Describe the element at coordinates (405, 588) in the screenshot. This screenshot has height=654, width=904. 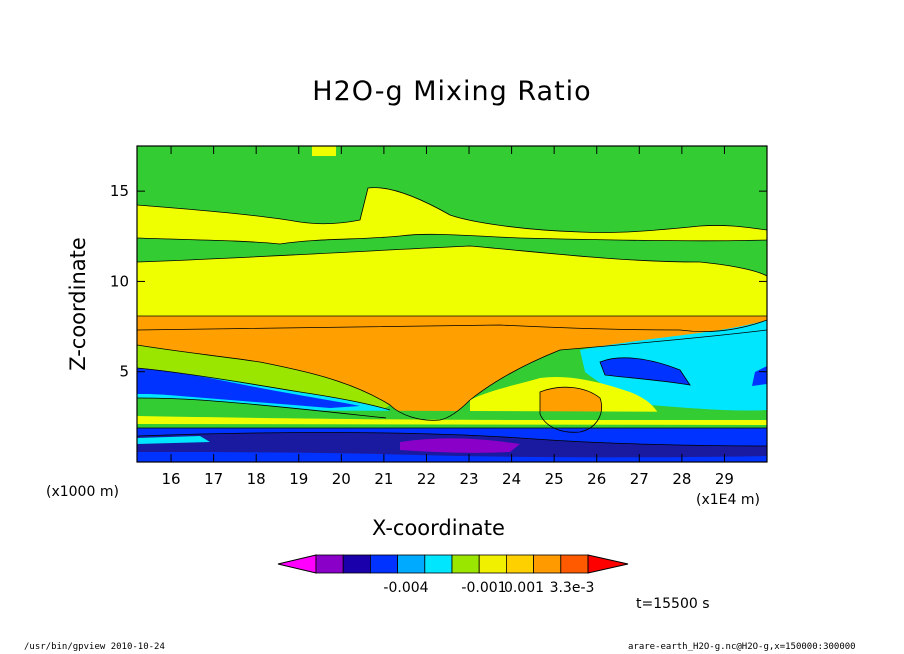
I see `colorbar-label: -0.004` at that location.